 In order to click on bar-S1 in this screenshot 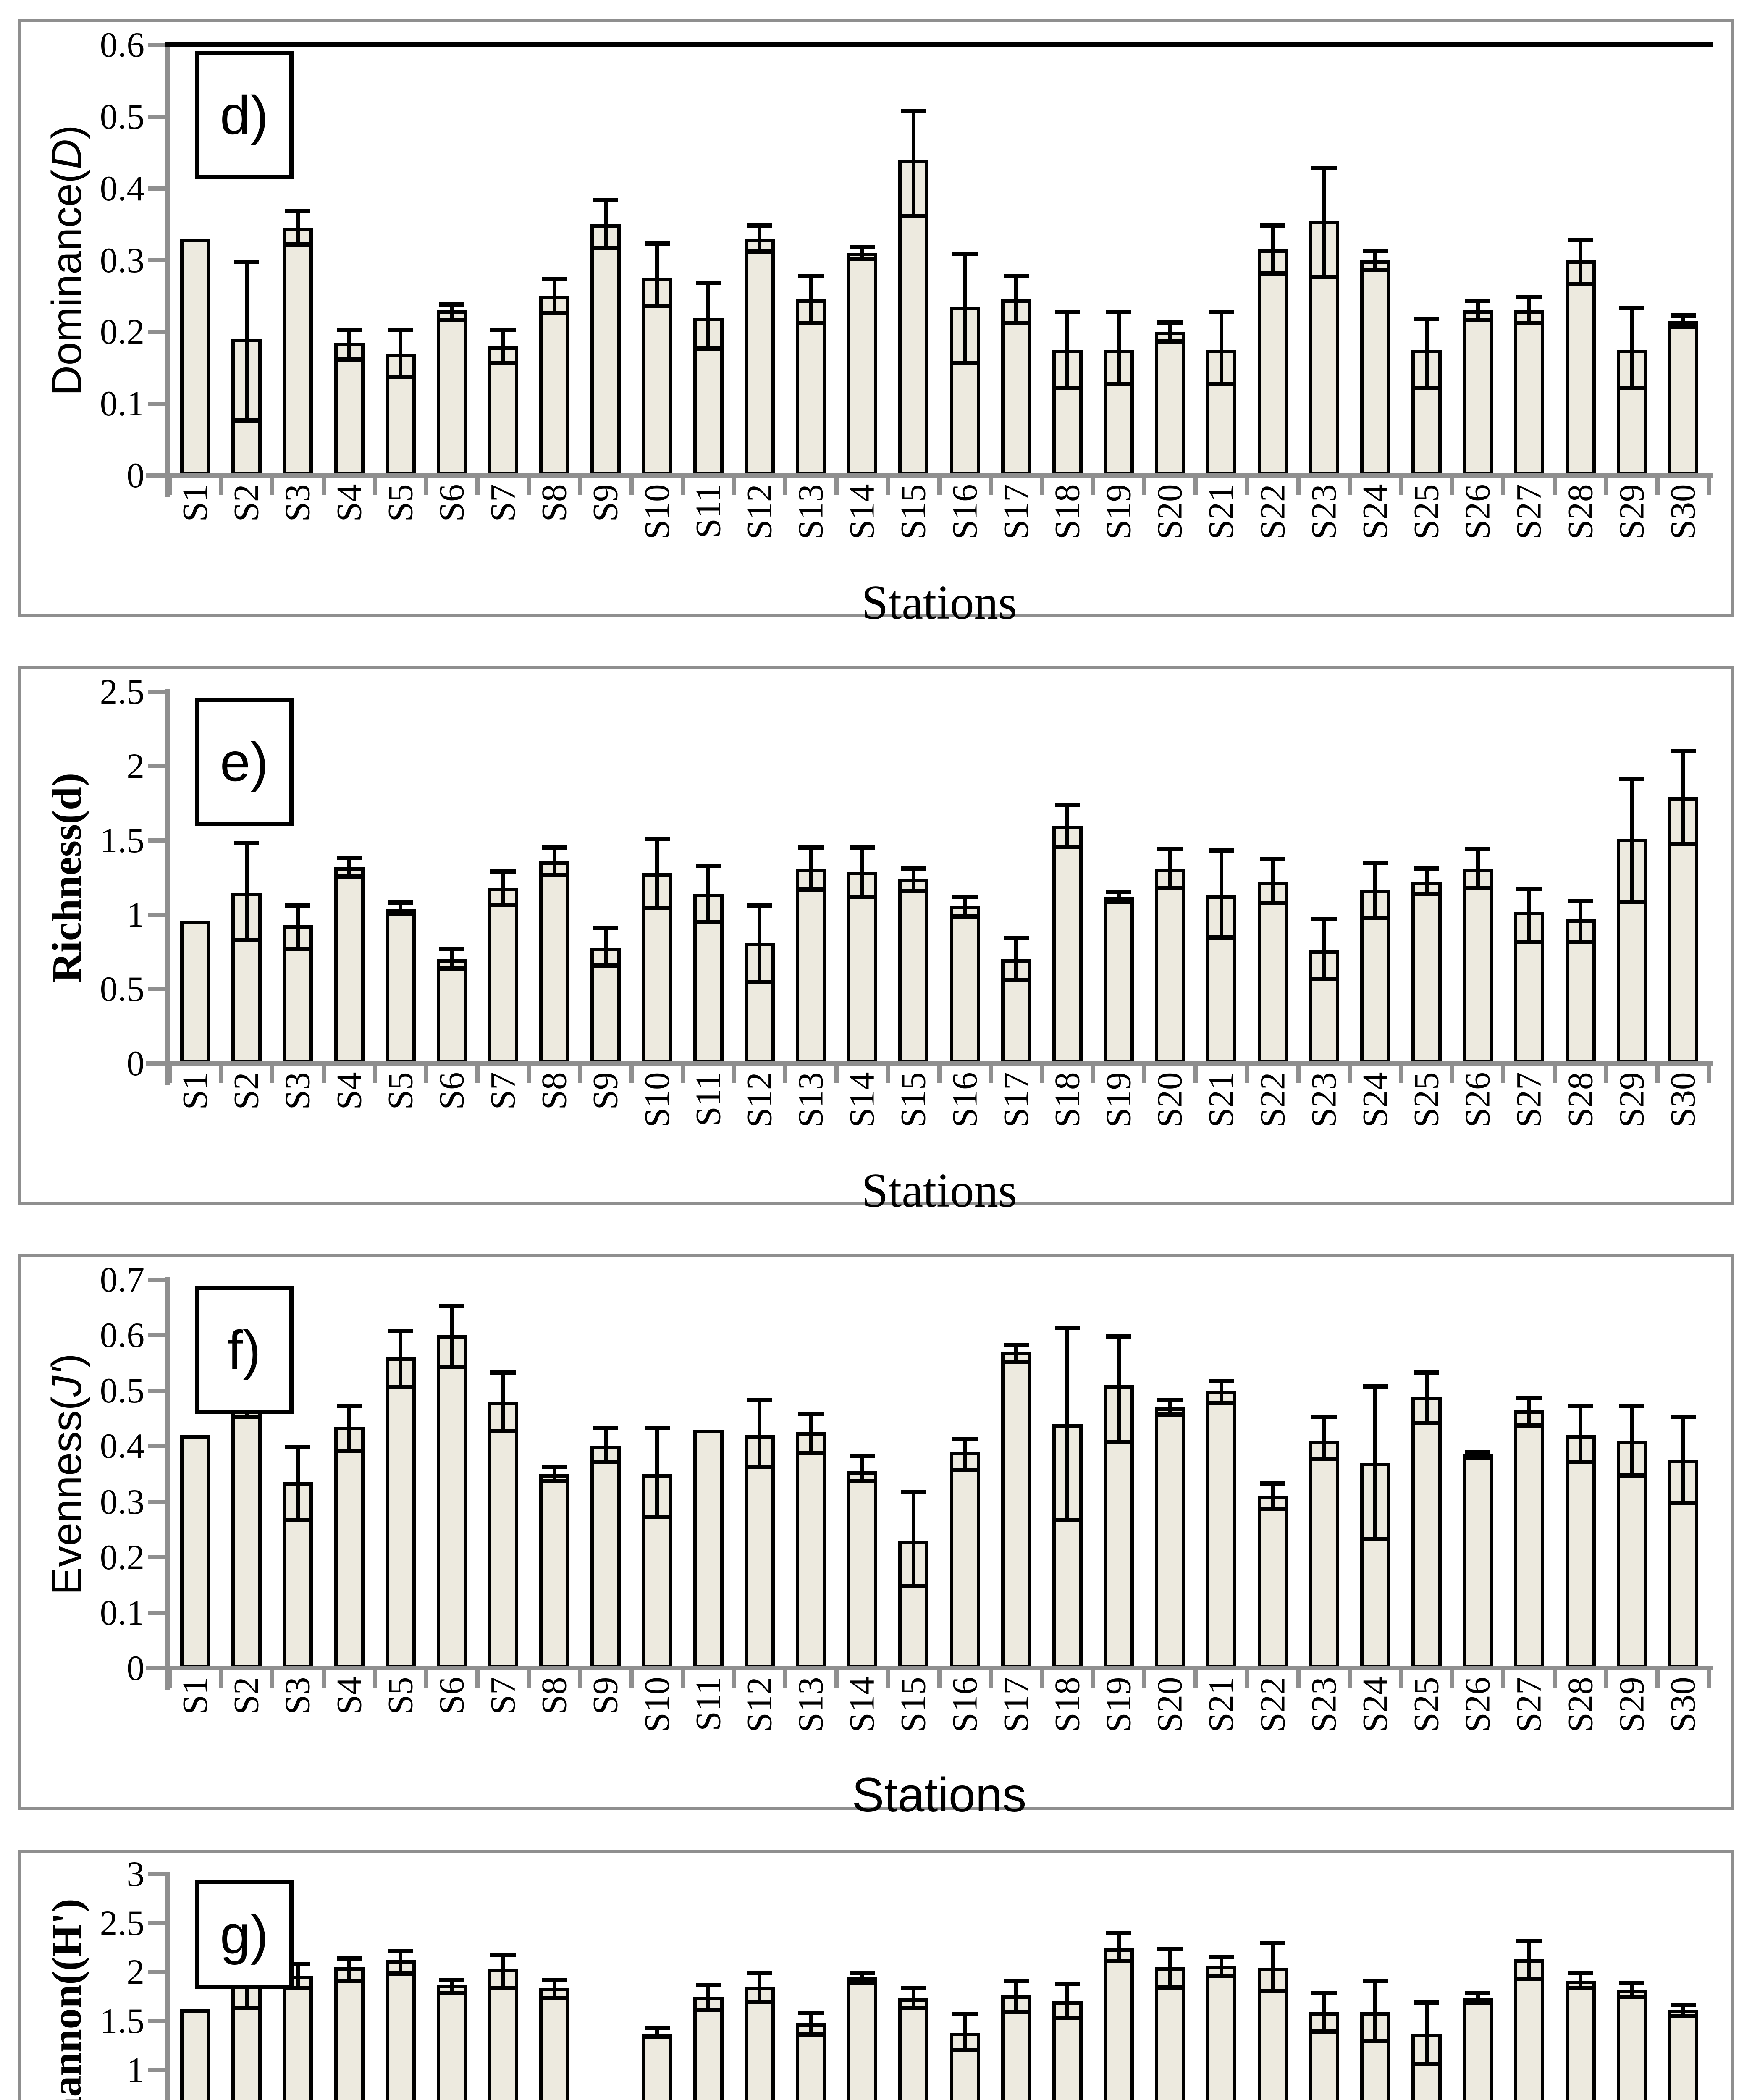, I will do `click(196, 1551)`.